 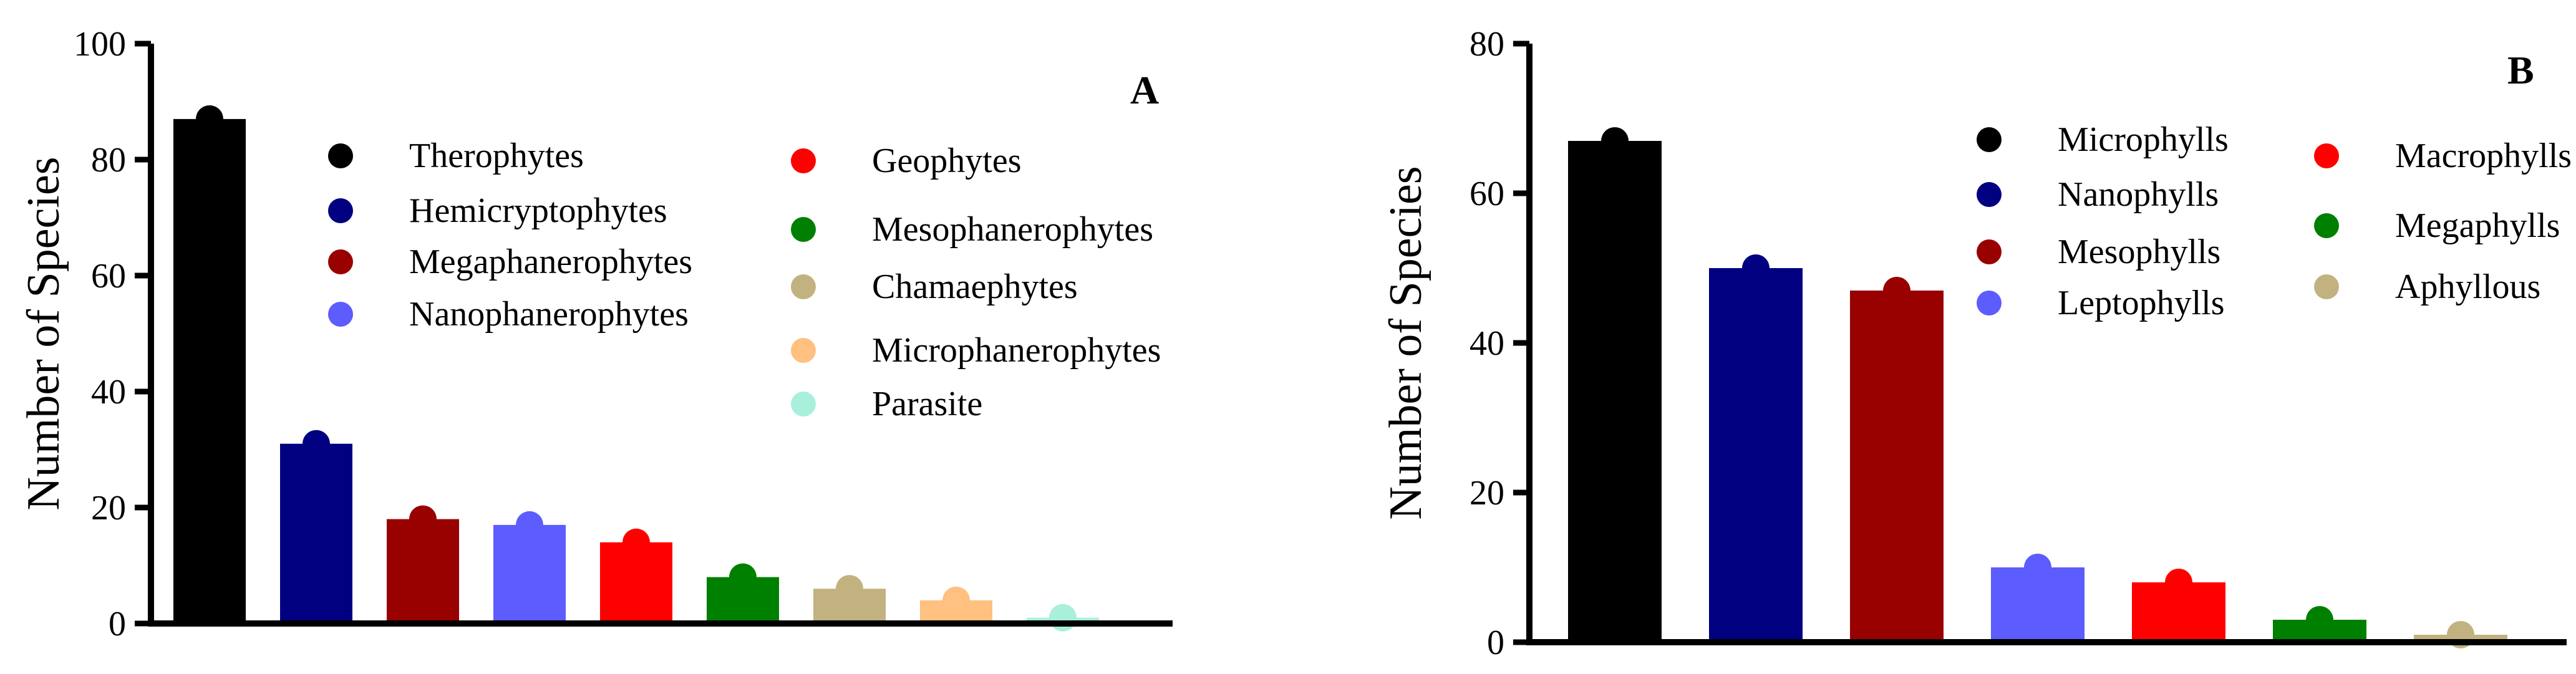 I want to click on panel-a-y-tick-label: 60, so click(x=108, y=276).